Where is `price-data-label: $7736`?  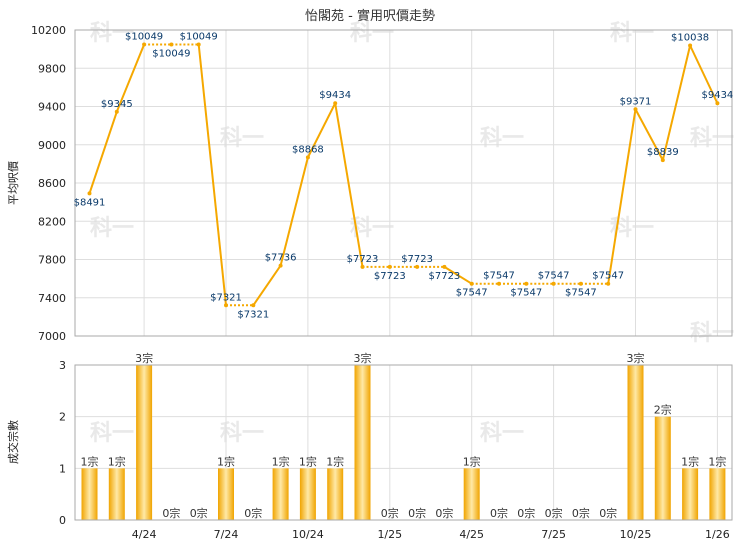
price-data-label: $7736 is located at coordinates (281, 258).